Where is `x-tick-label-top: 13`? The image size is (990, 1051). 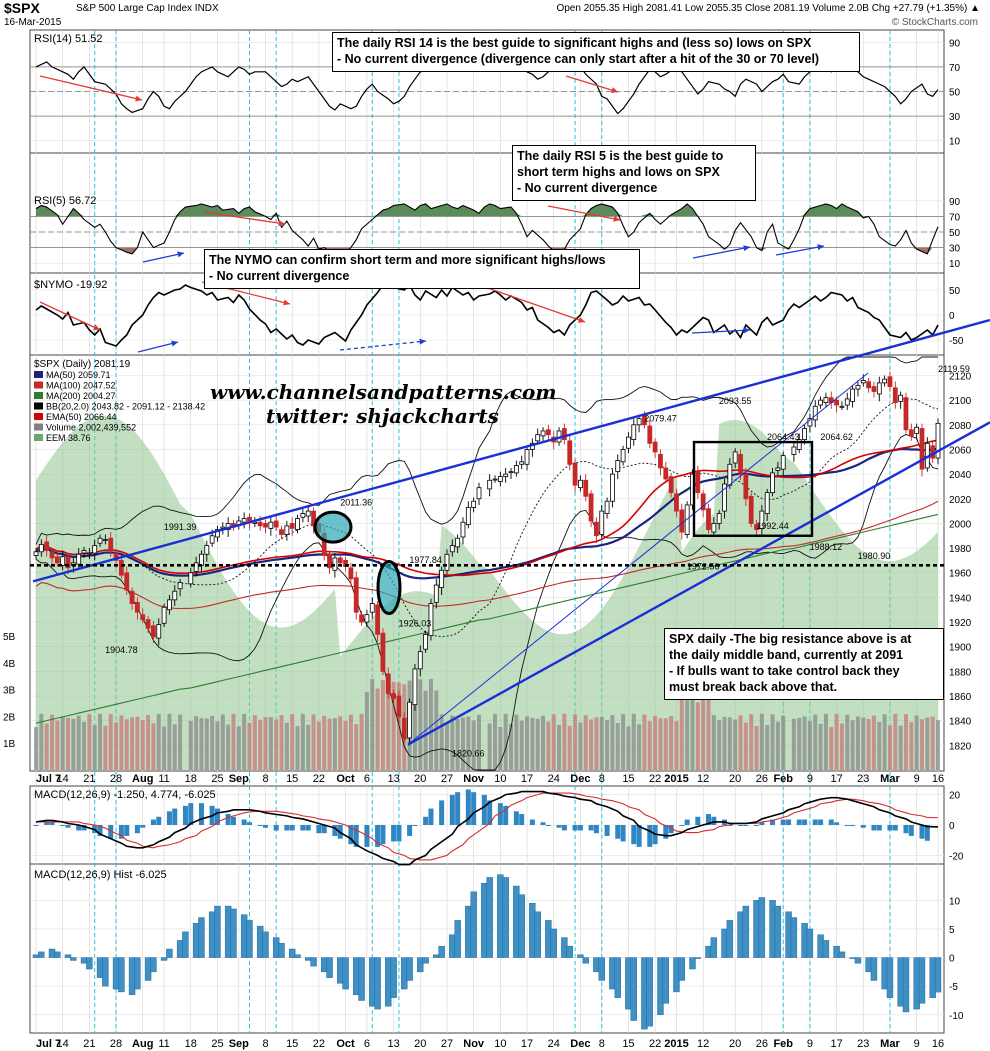 x-tick-label-top: 13 is located at coordinates (393, 779).